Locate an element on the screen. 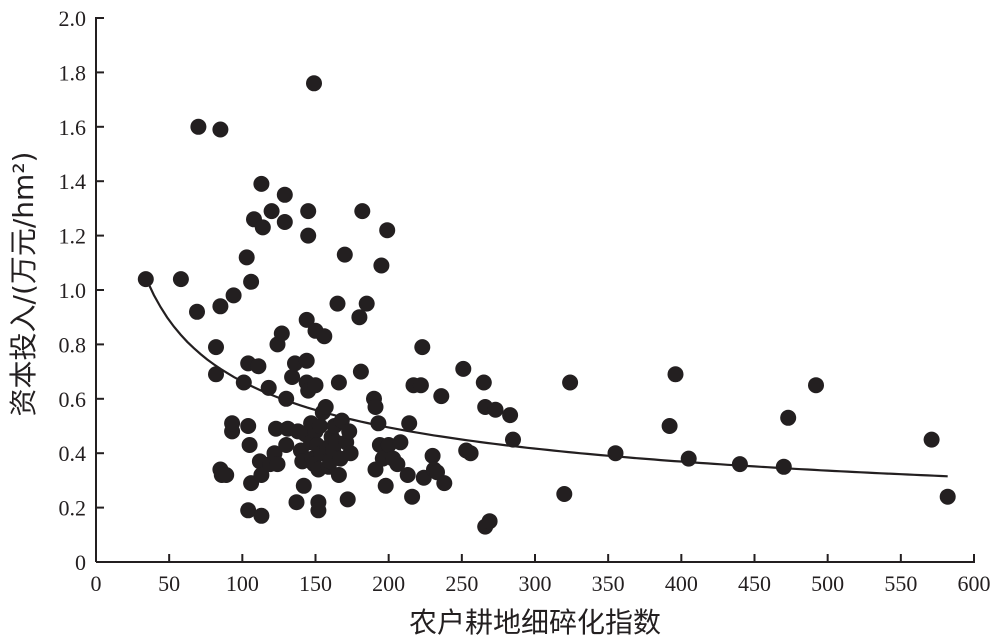 The height and width of the screenshot is (643, 1000). y-tick-label: 1.6 is located at coordinates (73, 127).